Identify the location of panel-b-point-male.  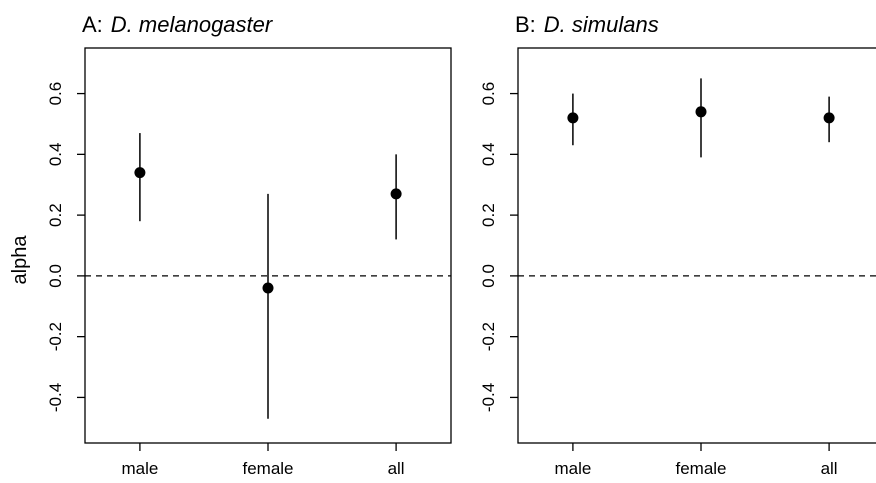
(573, 118).